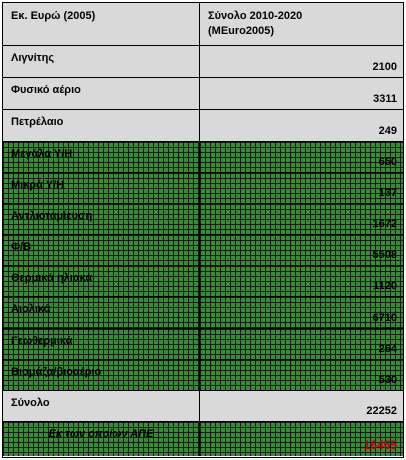 Image resolution: width=406 pixels, height=460 pixels. I want to click on table-row: Φ/Β 5508, so click(203, 250).